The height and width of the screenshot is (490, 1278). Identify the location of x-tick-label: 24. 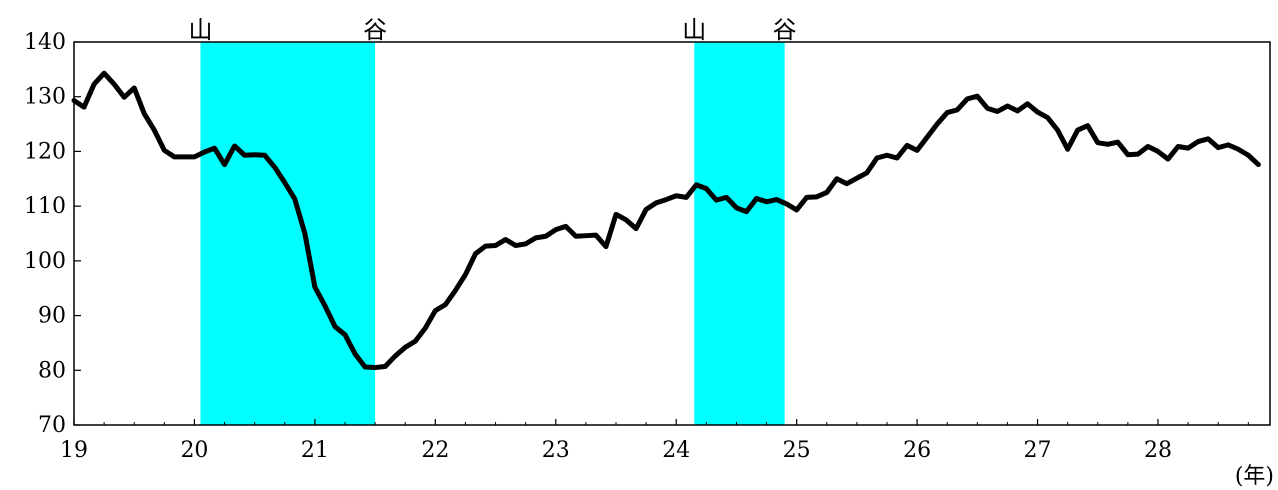
(676, 450).